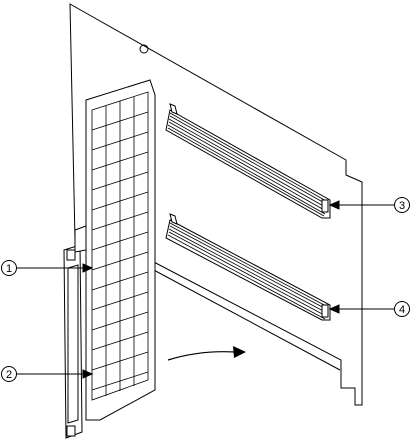 The width and height of the screenshot is (413, 439). I want to click on insertion-arrow-icon, so click(206, 353).